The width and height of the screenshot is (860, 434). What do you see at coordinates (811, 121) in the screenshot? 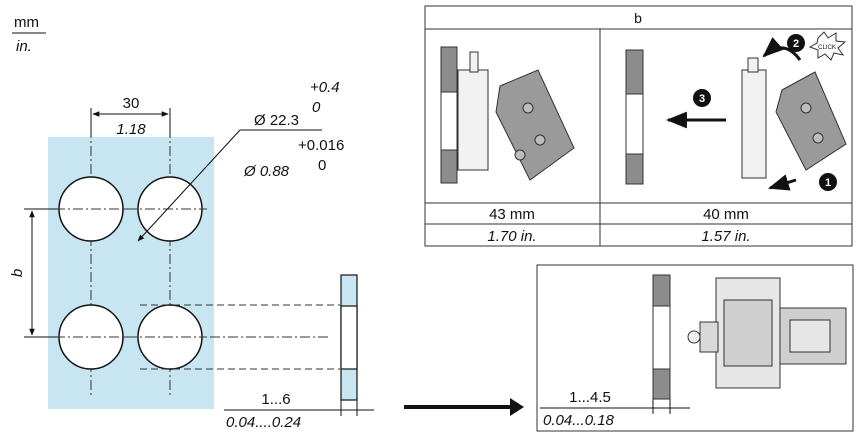
I see `contact-block-right` at bounding box center [811, 121].